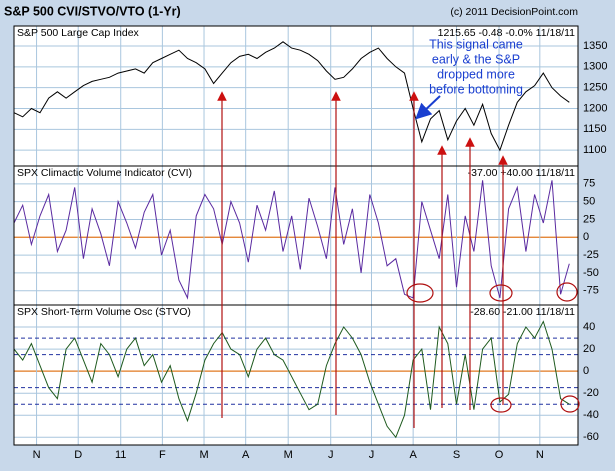  What do you see at coordinates (456, 455) in the screenshot?
I see `x-tick-label: S` at bounding box center [456, 455].